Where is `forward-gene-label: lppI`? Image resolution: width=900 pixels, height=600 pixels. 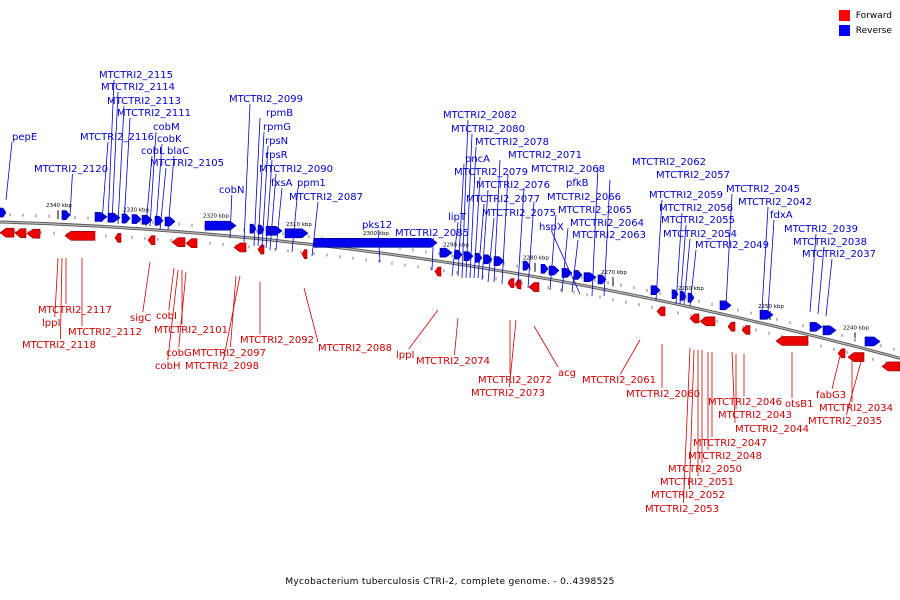 forward-gene-label: lppI is located at coordinates (405, 355).